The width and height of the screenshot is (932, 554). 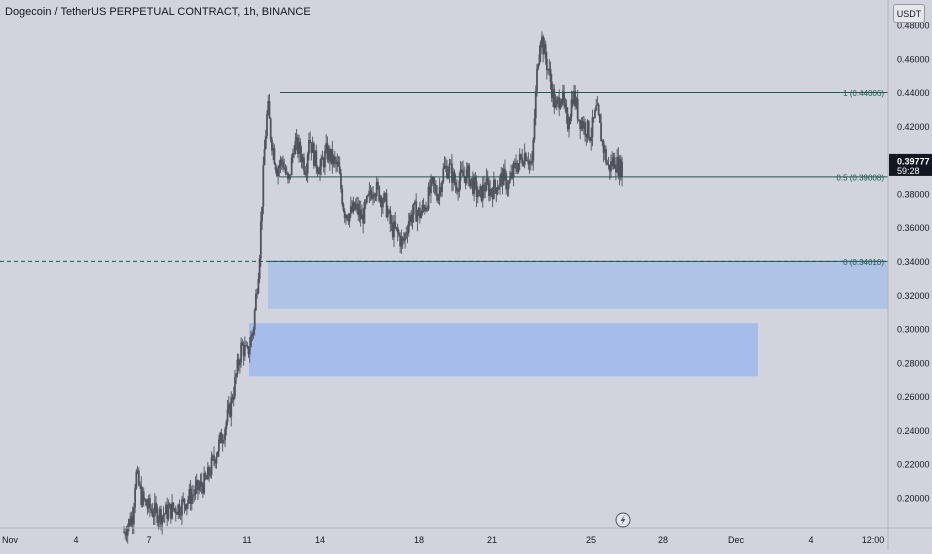 What do you see at coordinates (913, 397) in the screenshot?
I see `price-tick-label: 0.26000` at bounding box center [913, 397].